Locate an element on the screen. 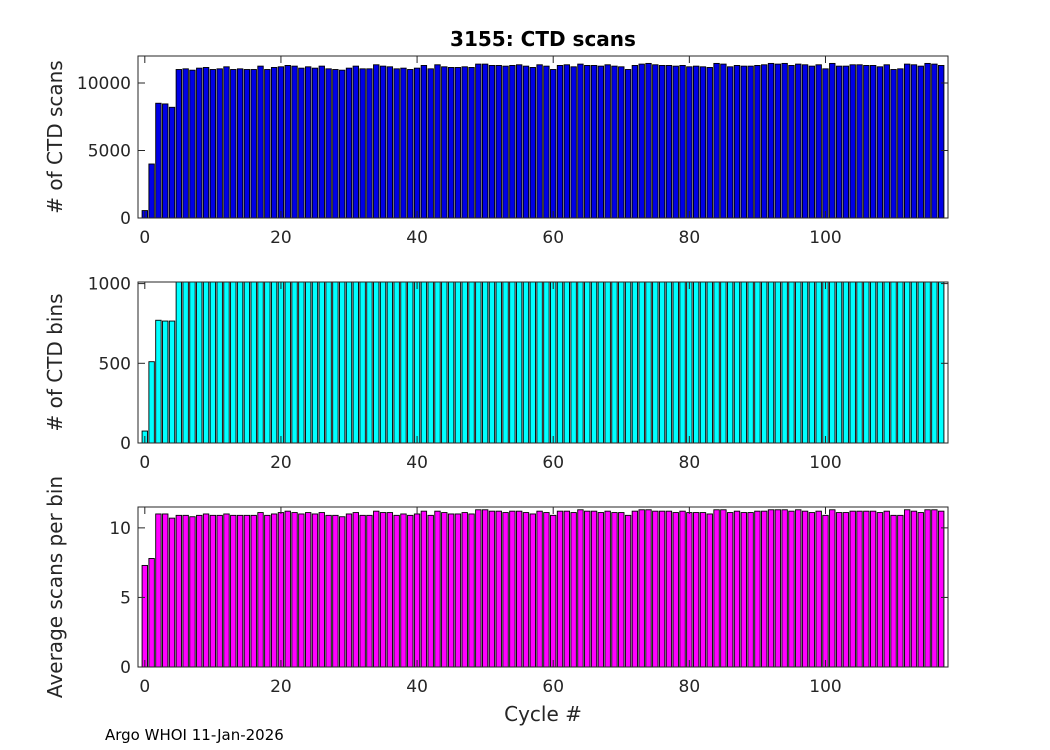 The height and width of the screenshot is (750, 1050). y-tick-label: 5 is located at coordinates (125, 598).